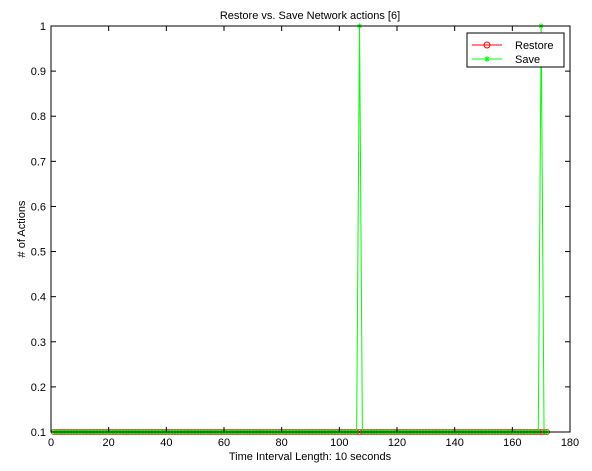 This screenshot has height=471, width=592. What do you see at coordinates (22, 228) in the screenshot?
I see `y-axis-title: # of Actions` at bounding box center [22, 228].